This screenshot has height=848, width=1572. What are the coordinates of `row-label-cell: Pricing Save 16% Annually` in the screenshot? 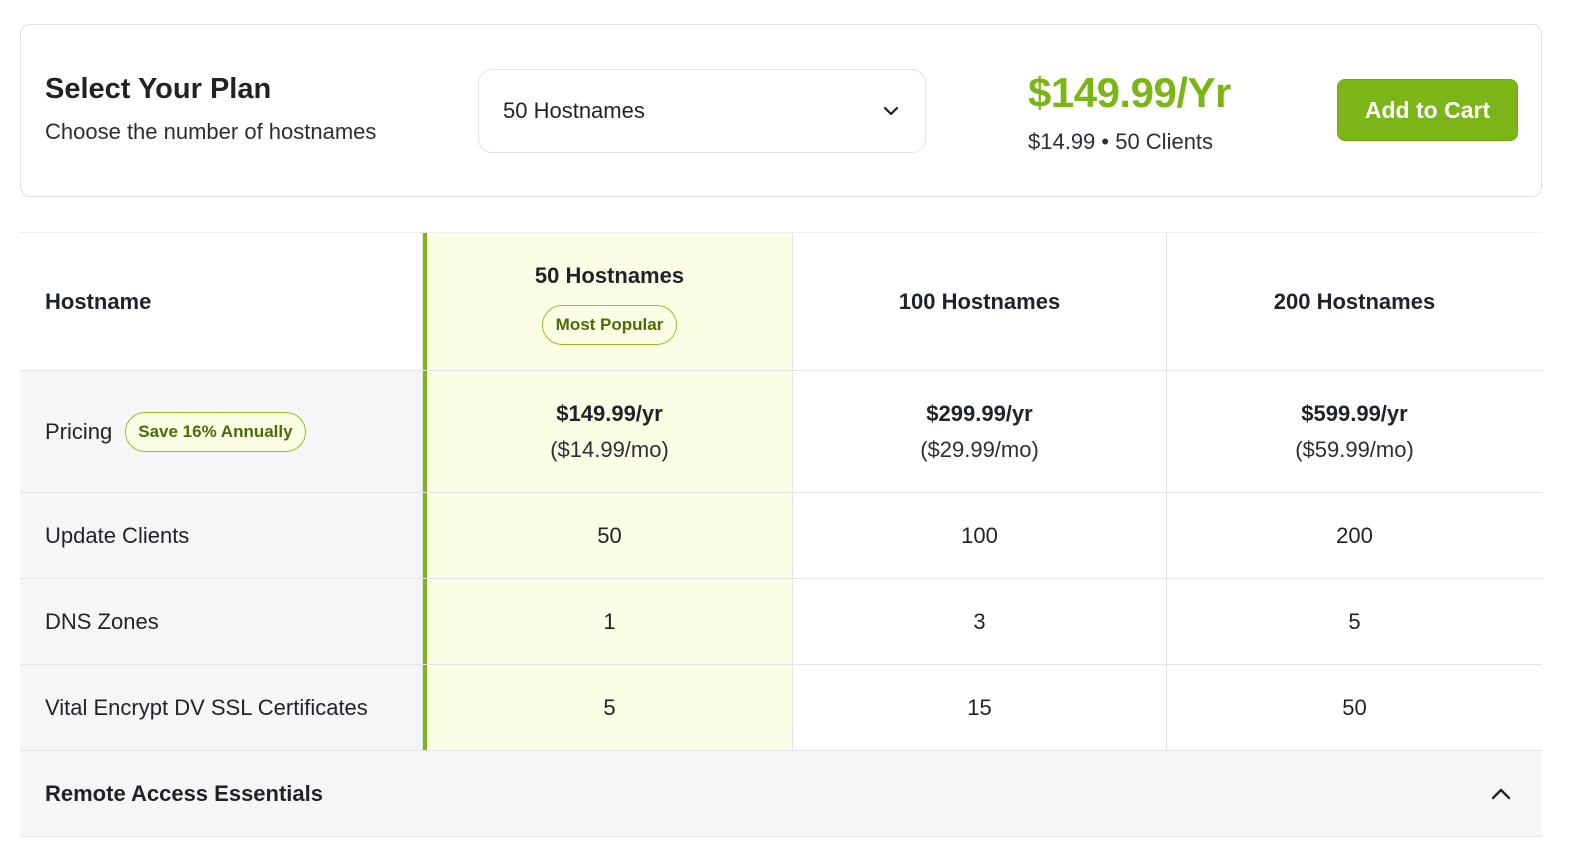 It's located at (221, 431).